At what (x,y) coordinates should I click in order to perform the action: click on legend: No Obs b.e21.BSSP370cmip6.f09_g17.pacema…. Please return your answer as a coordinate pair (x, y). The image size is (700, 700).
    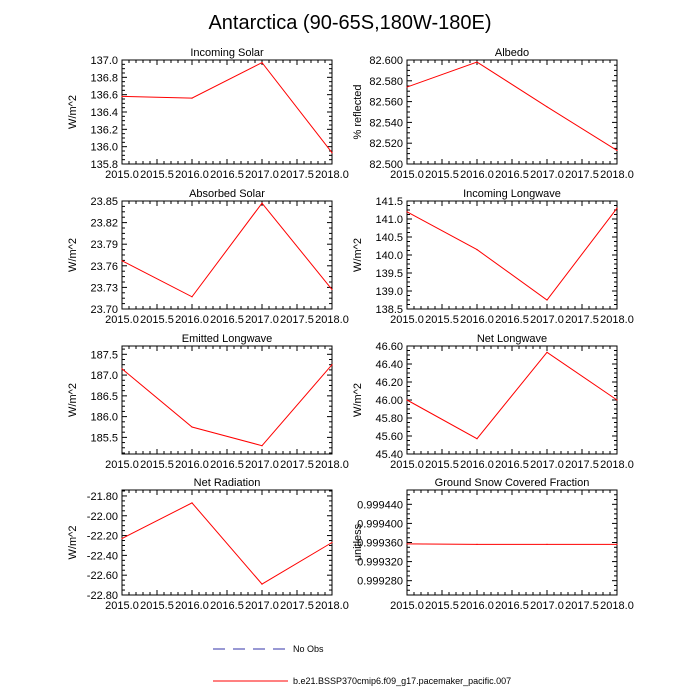
    Looking at the image, I should click on (362, 665).